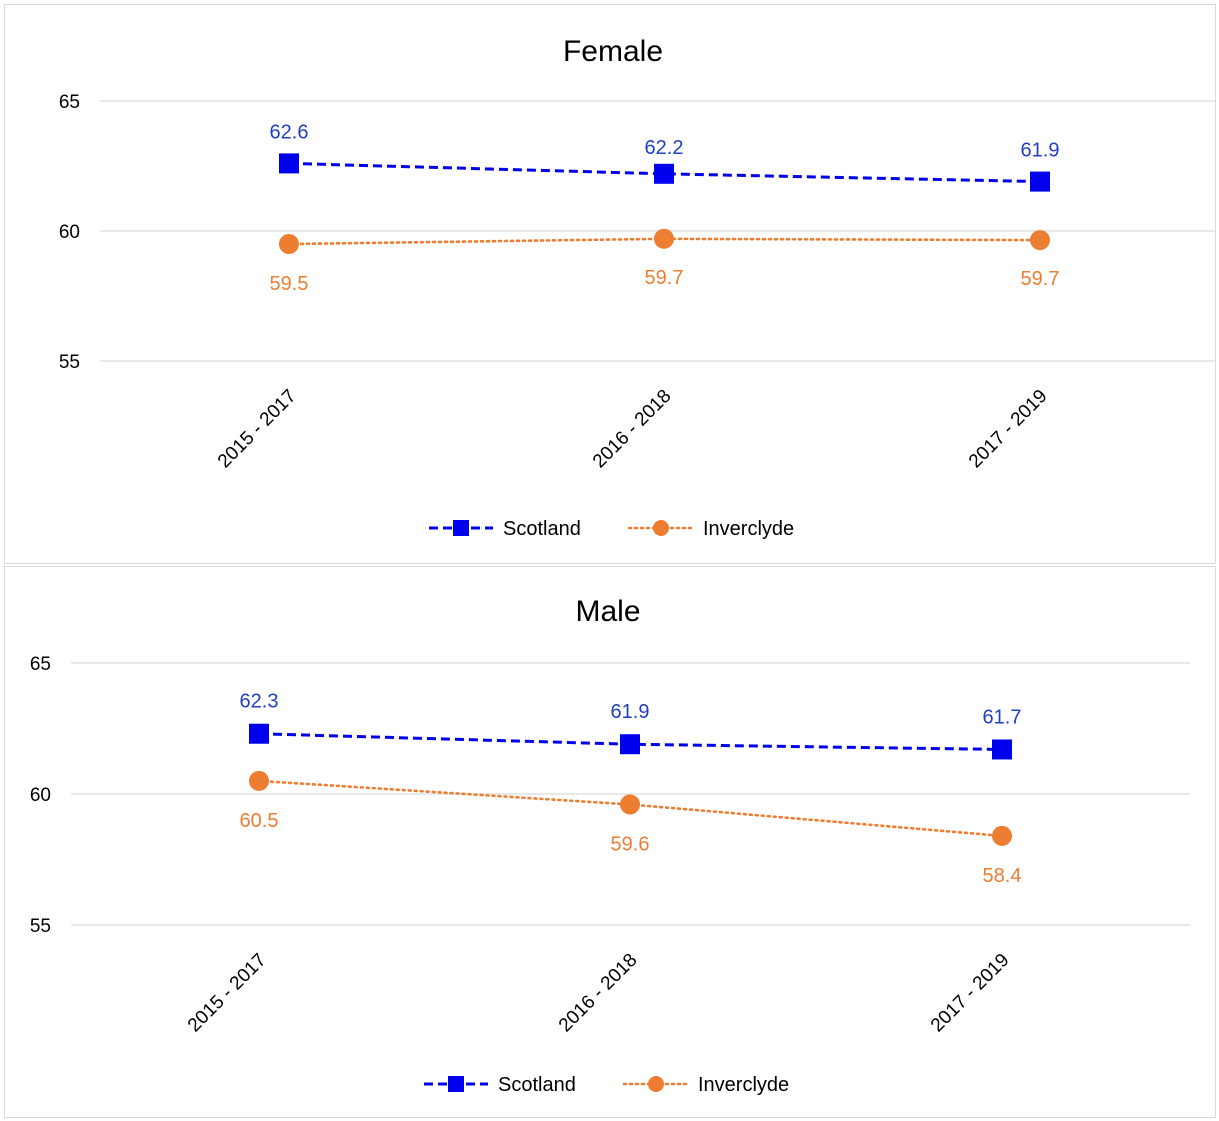 The width and height of the screenshot is (1219, 1121). What do you see at coordinates (970, 993) in the screenshot?
I see `male-category-label: 2017 - 2019` at bounding box center [970, 993].